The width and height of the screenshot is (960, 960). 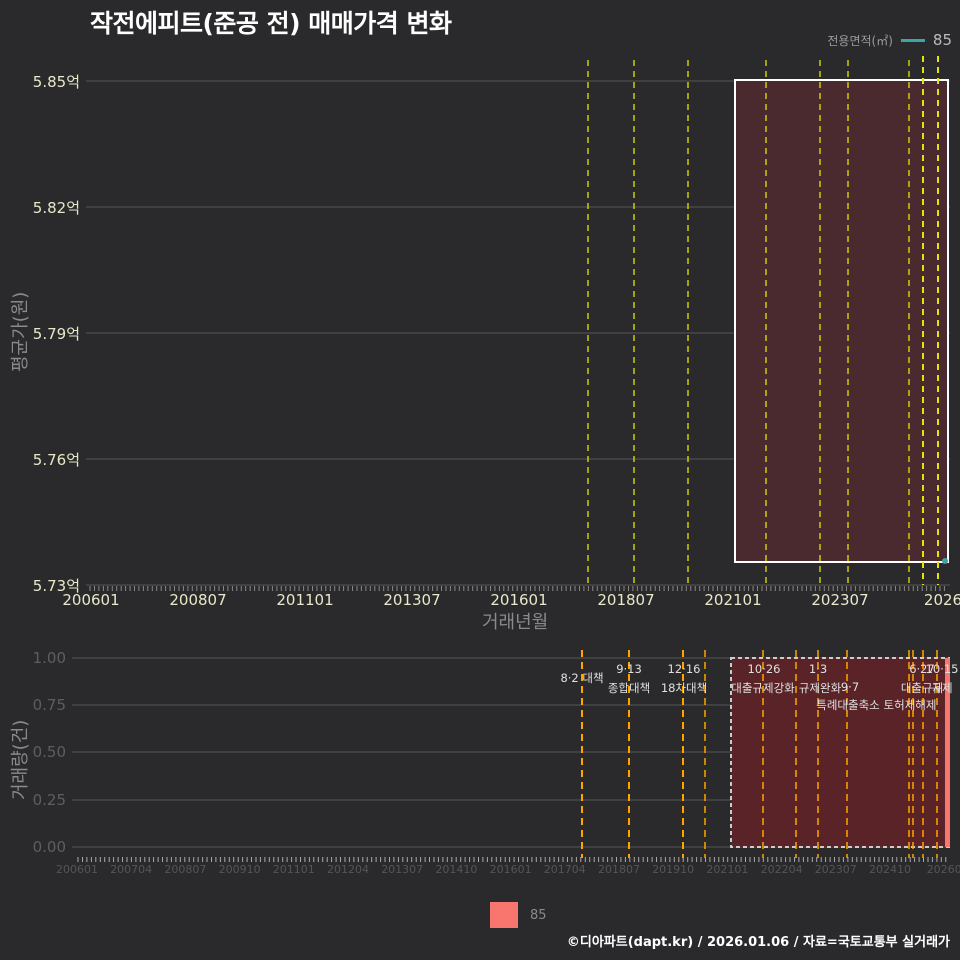 What do you see at coordinates (943, 869) in the screenshot?
I see `x-tick: 20260` at bounding box center [943, 869].